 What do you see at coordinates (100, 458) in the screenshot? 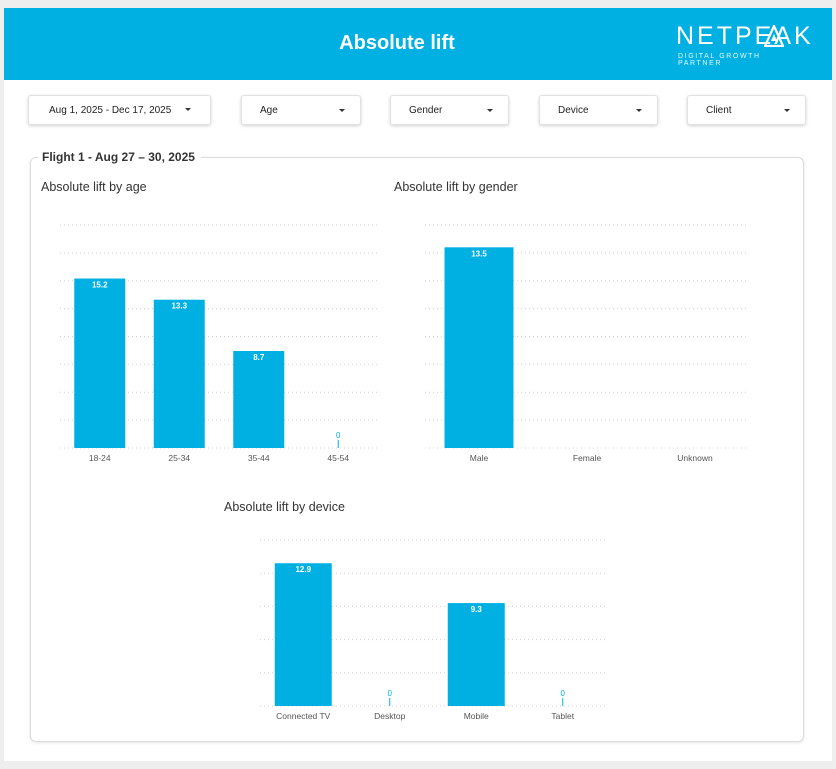
I see `x-tick-label: 18-24` at bounding box center [100, 458].